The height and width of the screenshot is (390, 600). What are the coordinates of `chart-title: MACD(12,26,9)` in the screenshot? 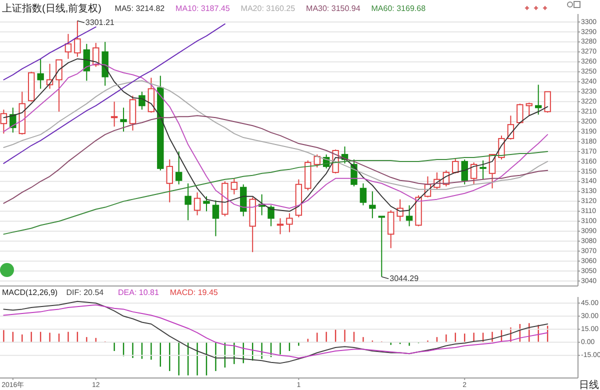 It's located at (30, 293).